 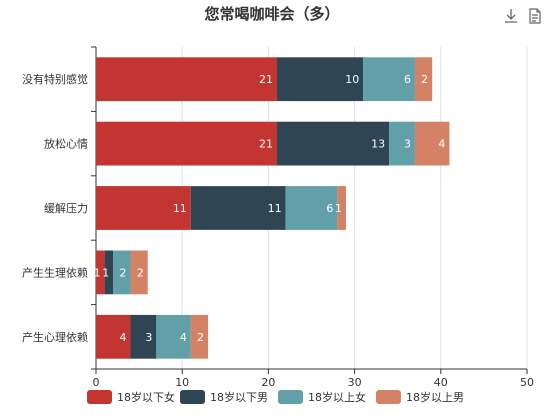 I want to click on x-tick-label: 30, so click(x=355, y=382).